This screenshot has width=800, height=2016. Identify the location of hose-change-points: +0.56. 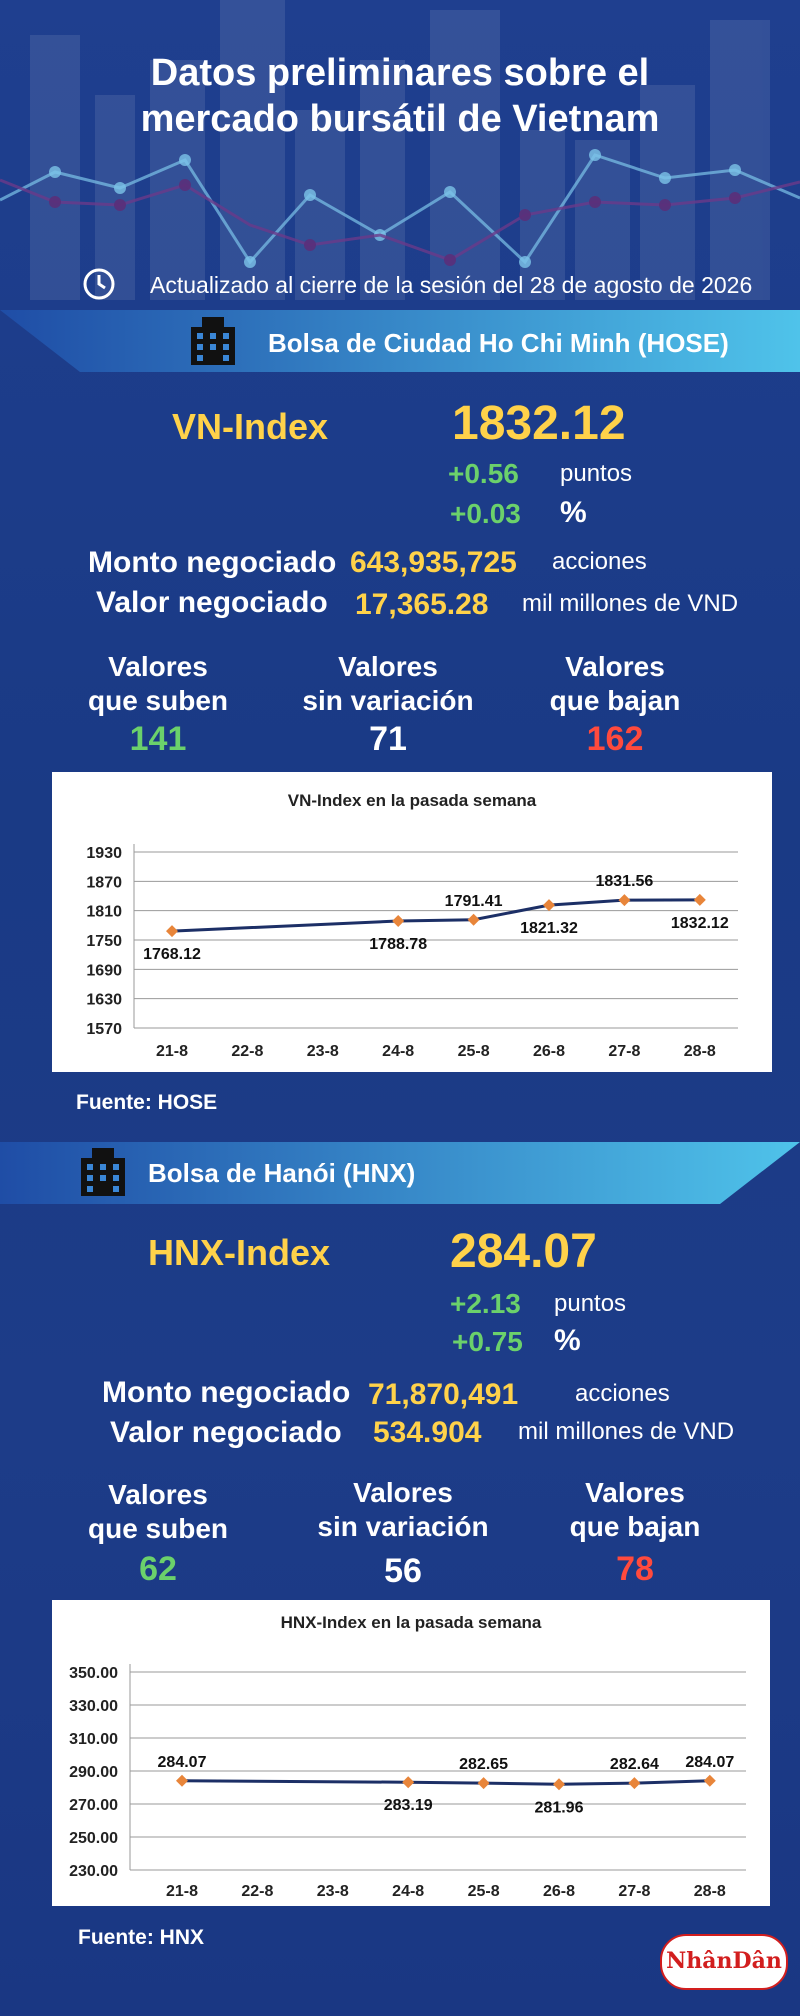
(483, 473).